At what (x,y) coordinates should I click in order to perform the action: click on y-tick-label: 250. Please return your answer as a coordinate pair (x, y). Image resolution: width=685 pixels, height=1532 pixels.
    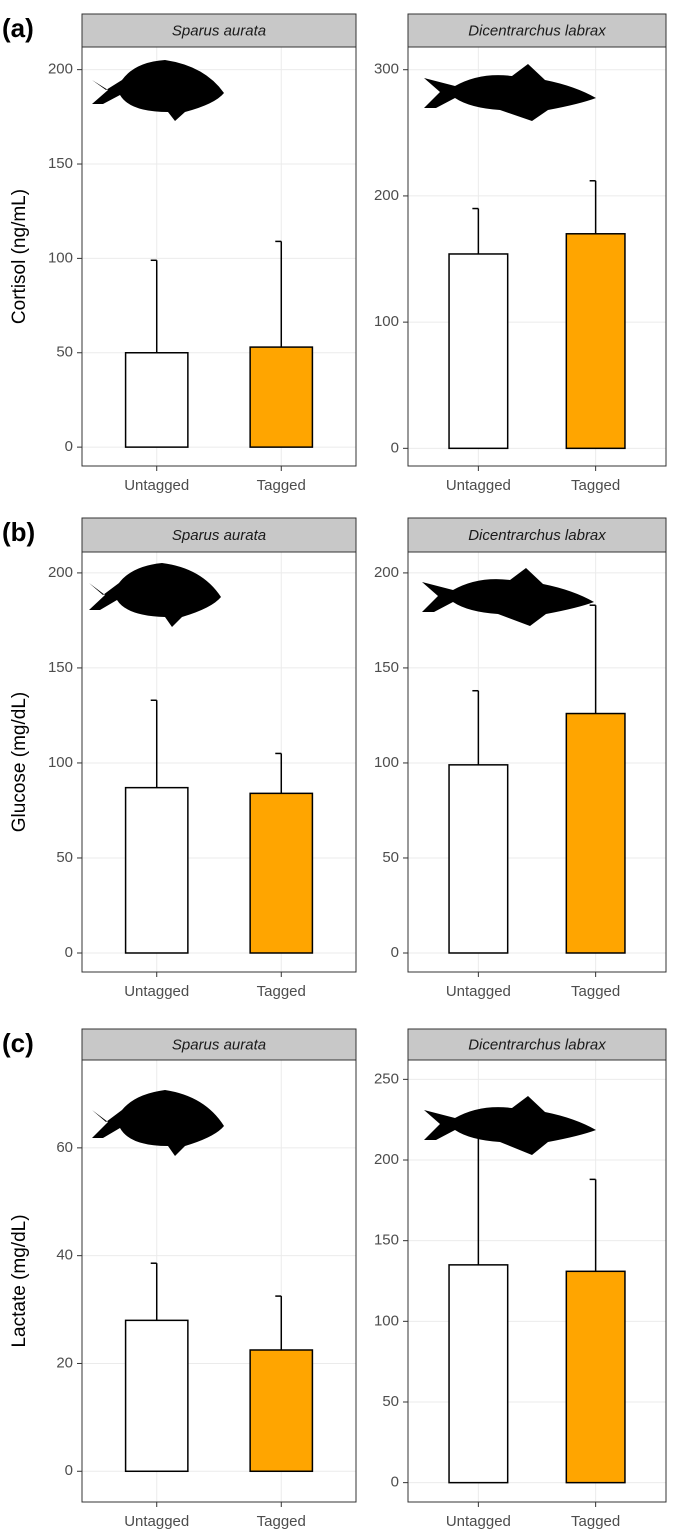
    Looking at the image, I should click on (386, 1078).